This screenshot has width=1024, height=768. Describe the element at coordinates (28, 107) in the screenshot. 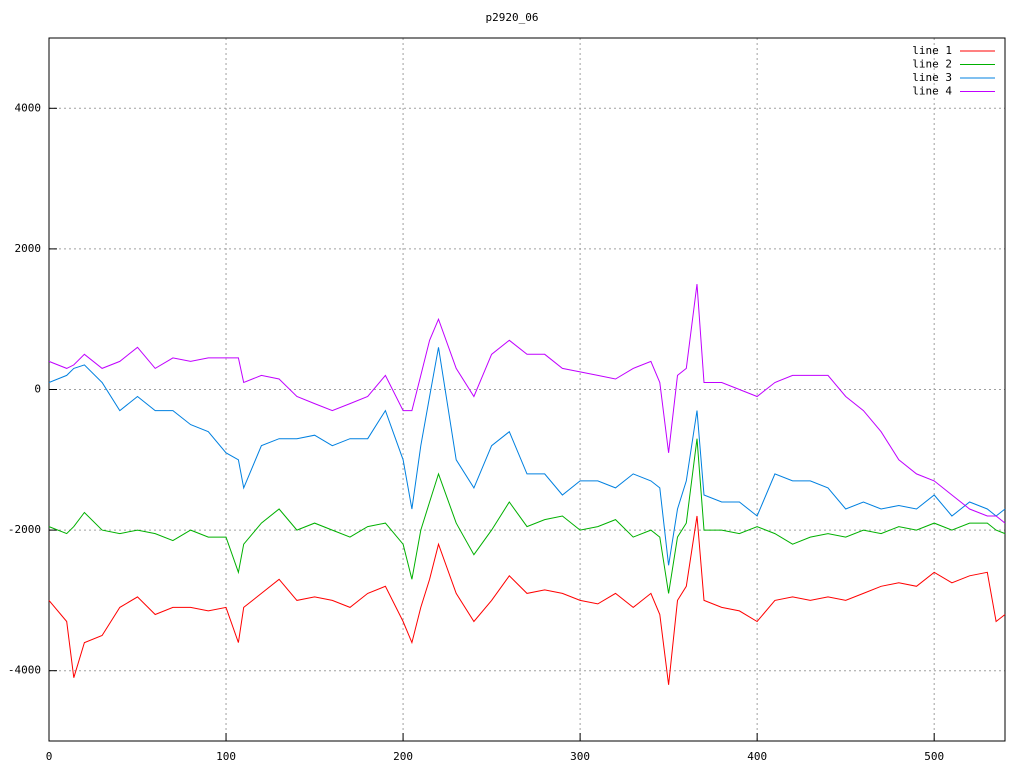

I see `y-tick-label: 4000` at that location.